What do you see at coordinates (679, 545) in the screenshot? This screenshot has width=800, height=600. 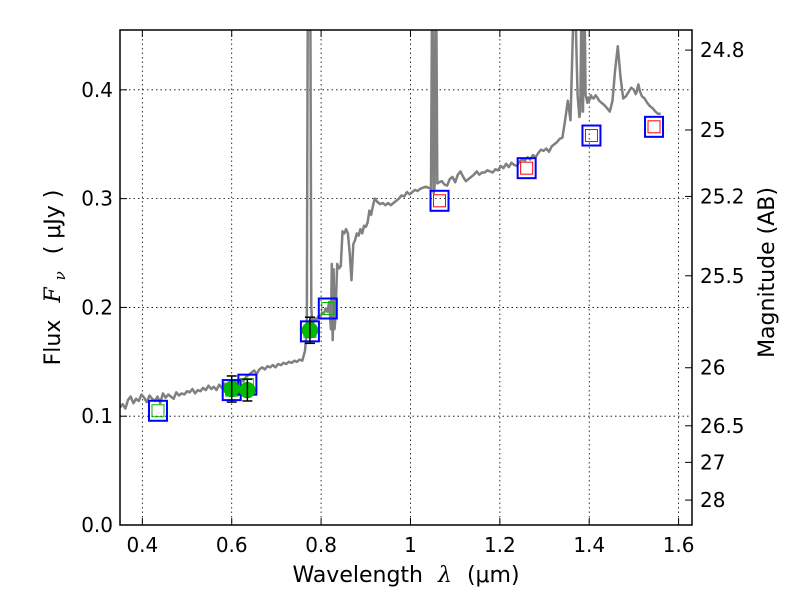 I see `x-tick-label: 1.6` at bounding box center [679, 545].